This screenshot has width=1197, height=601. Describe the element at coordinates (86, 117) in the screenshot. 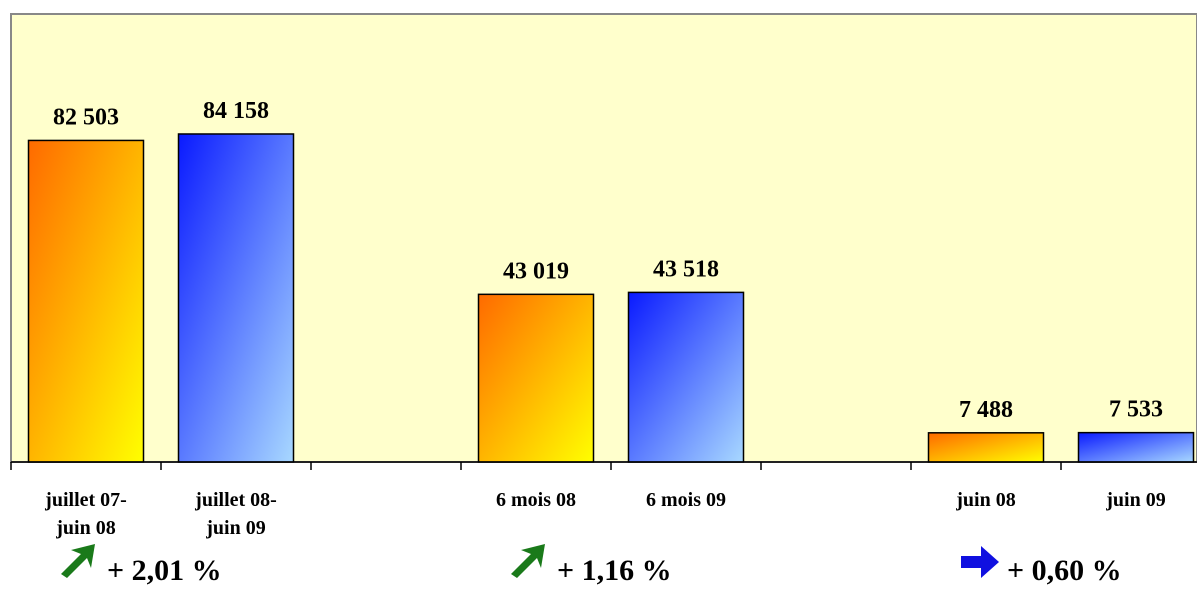

I see `bar-value-label: 82 503` at that location.